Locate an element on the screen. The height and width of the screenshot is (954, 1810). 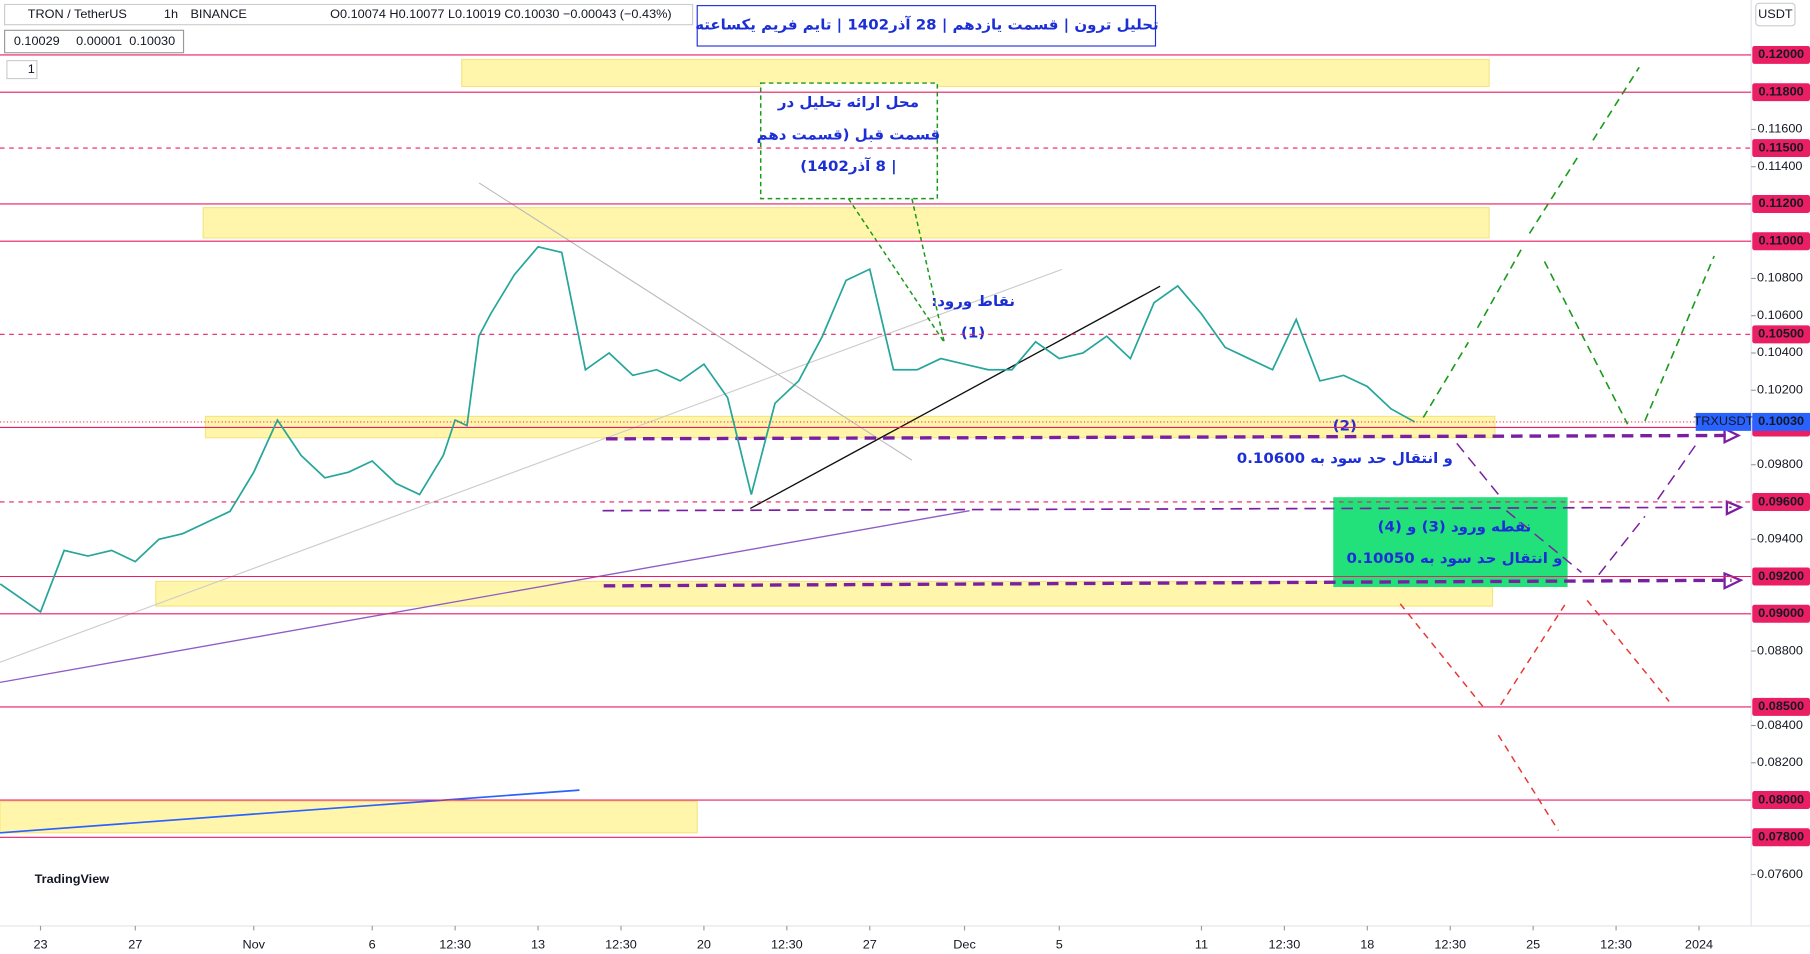
y-tick-label: 0.09400 is located at coordinates (1780, 539).